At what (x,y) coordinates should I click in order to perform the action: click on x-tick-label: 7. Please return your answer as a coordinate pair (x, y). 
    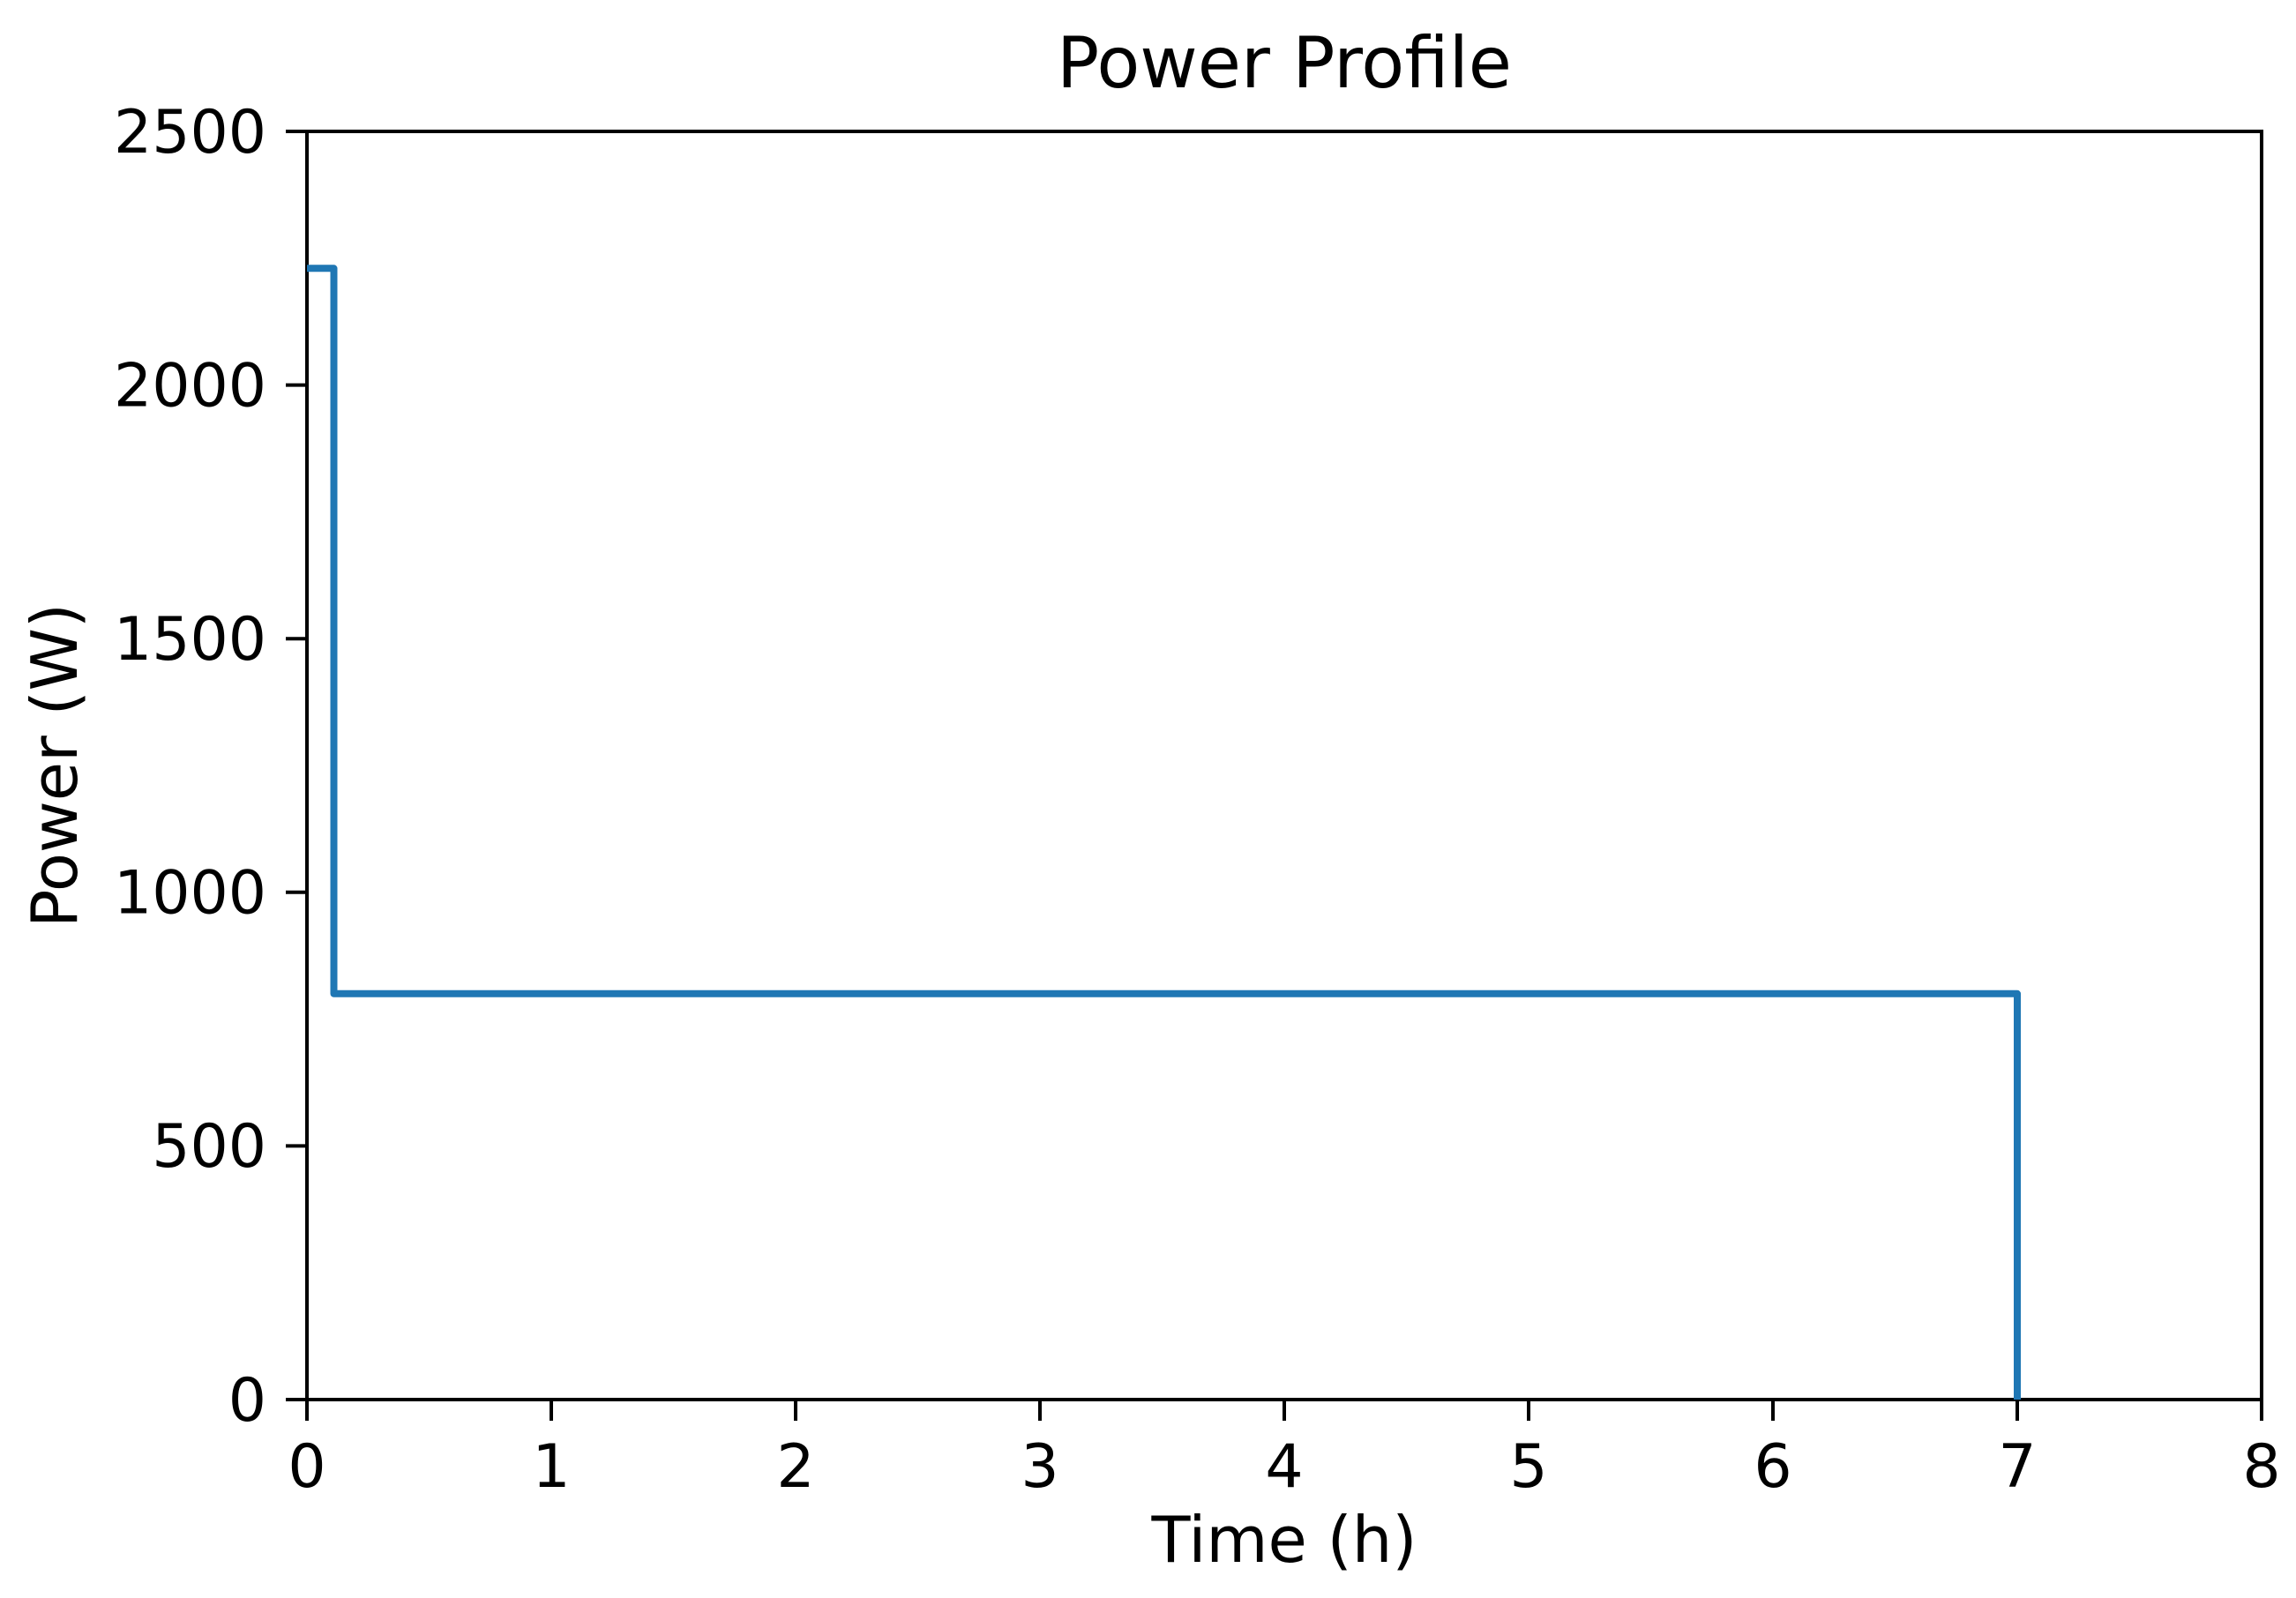
    Looking at the image, I should click on (2017, 1467).